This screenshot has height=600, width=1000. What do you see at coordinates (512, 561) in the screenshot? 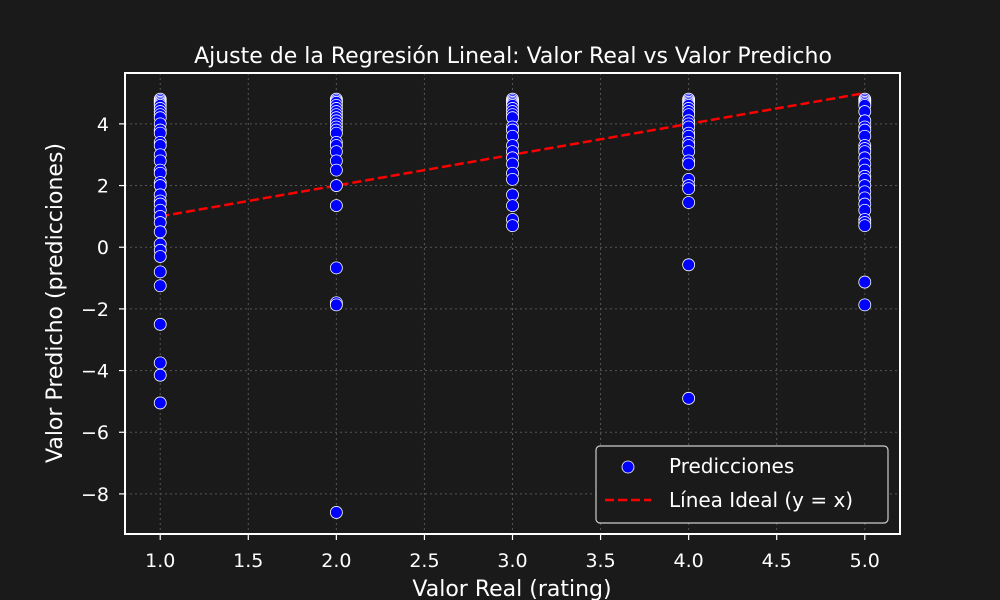
I see `x-tick-label: 3.0` at bounding box center [512, 561].